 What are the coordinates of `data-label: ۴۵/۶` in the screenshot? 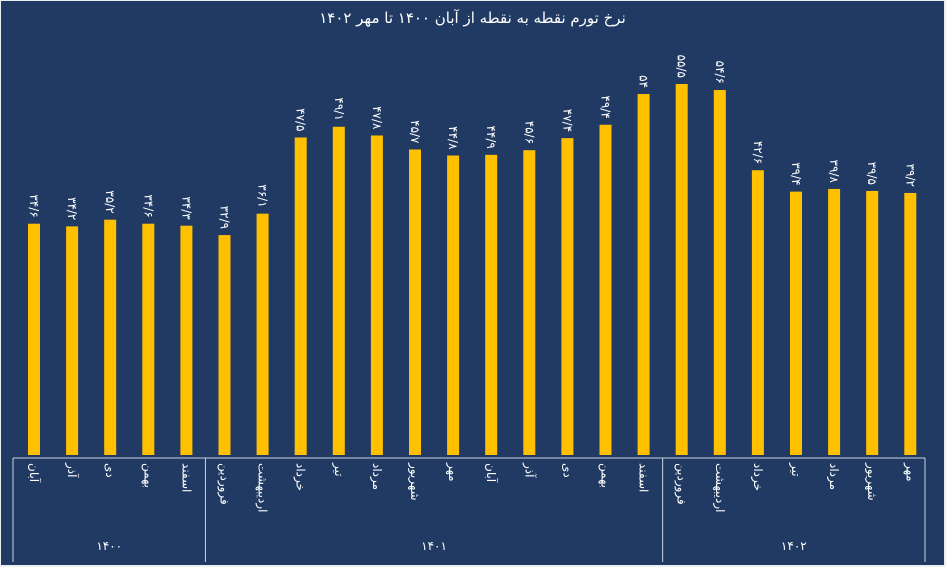 It's located at (529, 132).